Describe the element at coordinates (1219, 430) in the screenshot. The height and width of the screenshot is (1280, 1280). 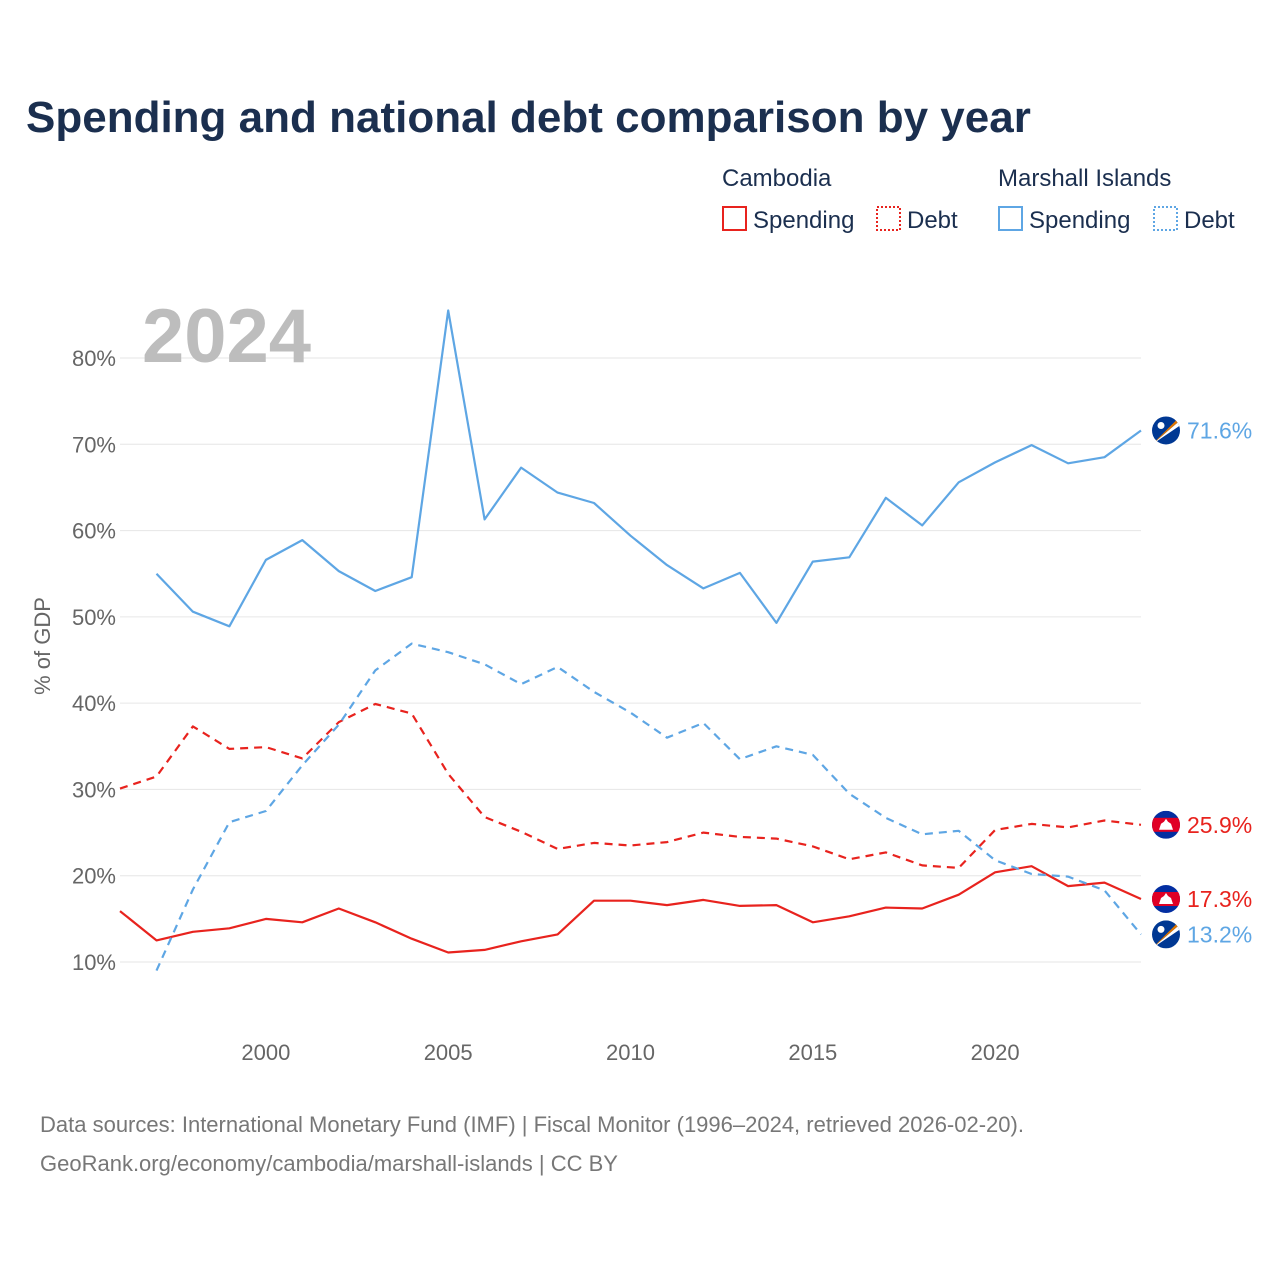
I see `end-value-label: 71.6%` at that location.